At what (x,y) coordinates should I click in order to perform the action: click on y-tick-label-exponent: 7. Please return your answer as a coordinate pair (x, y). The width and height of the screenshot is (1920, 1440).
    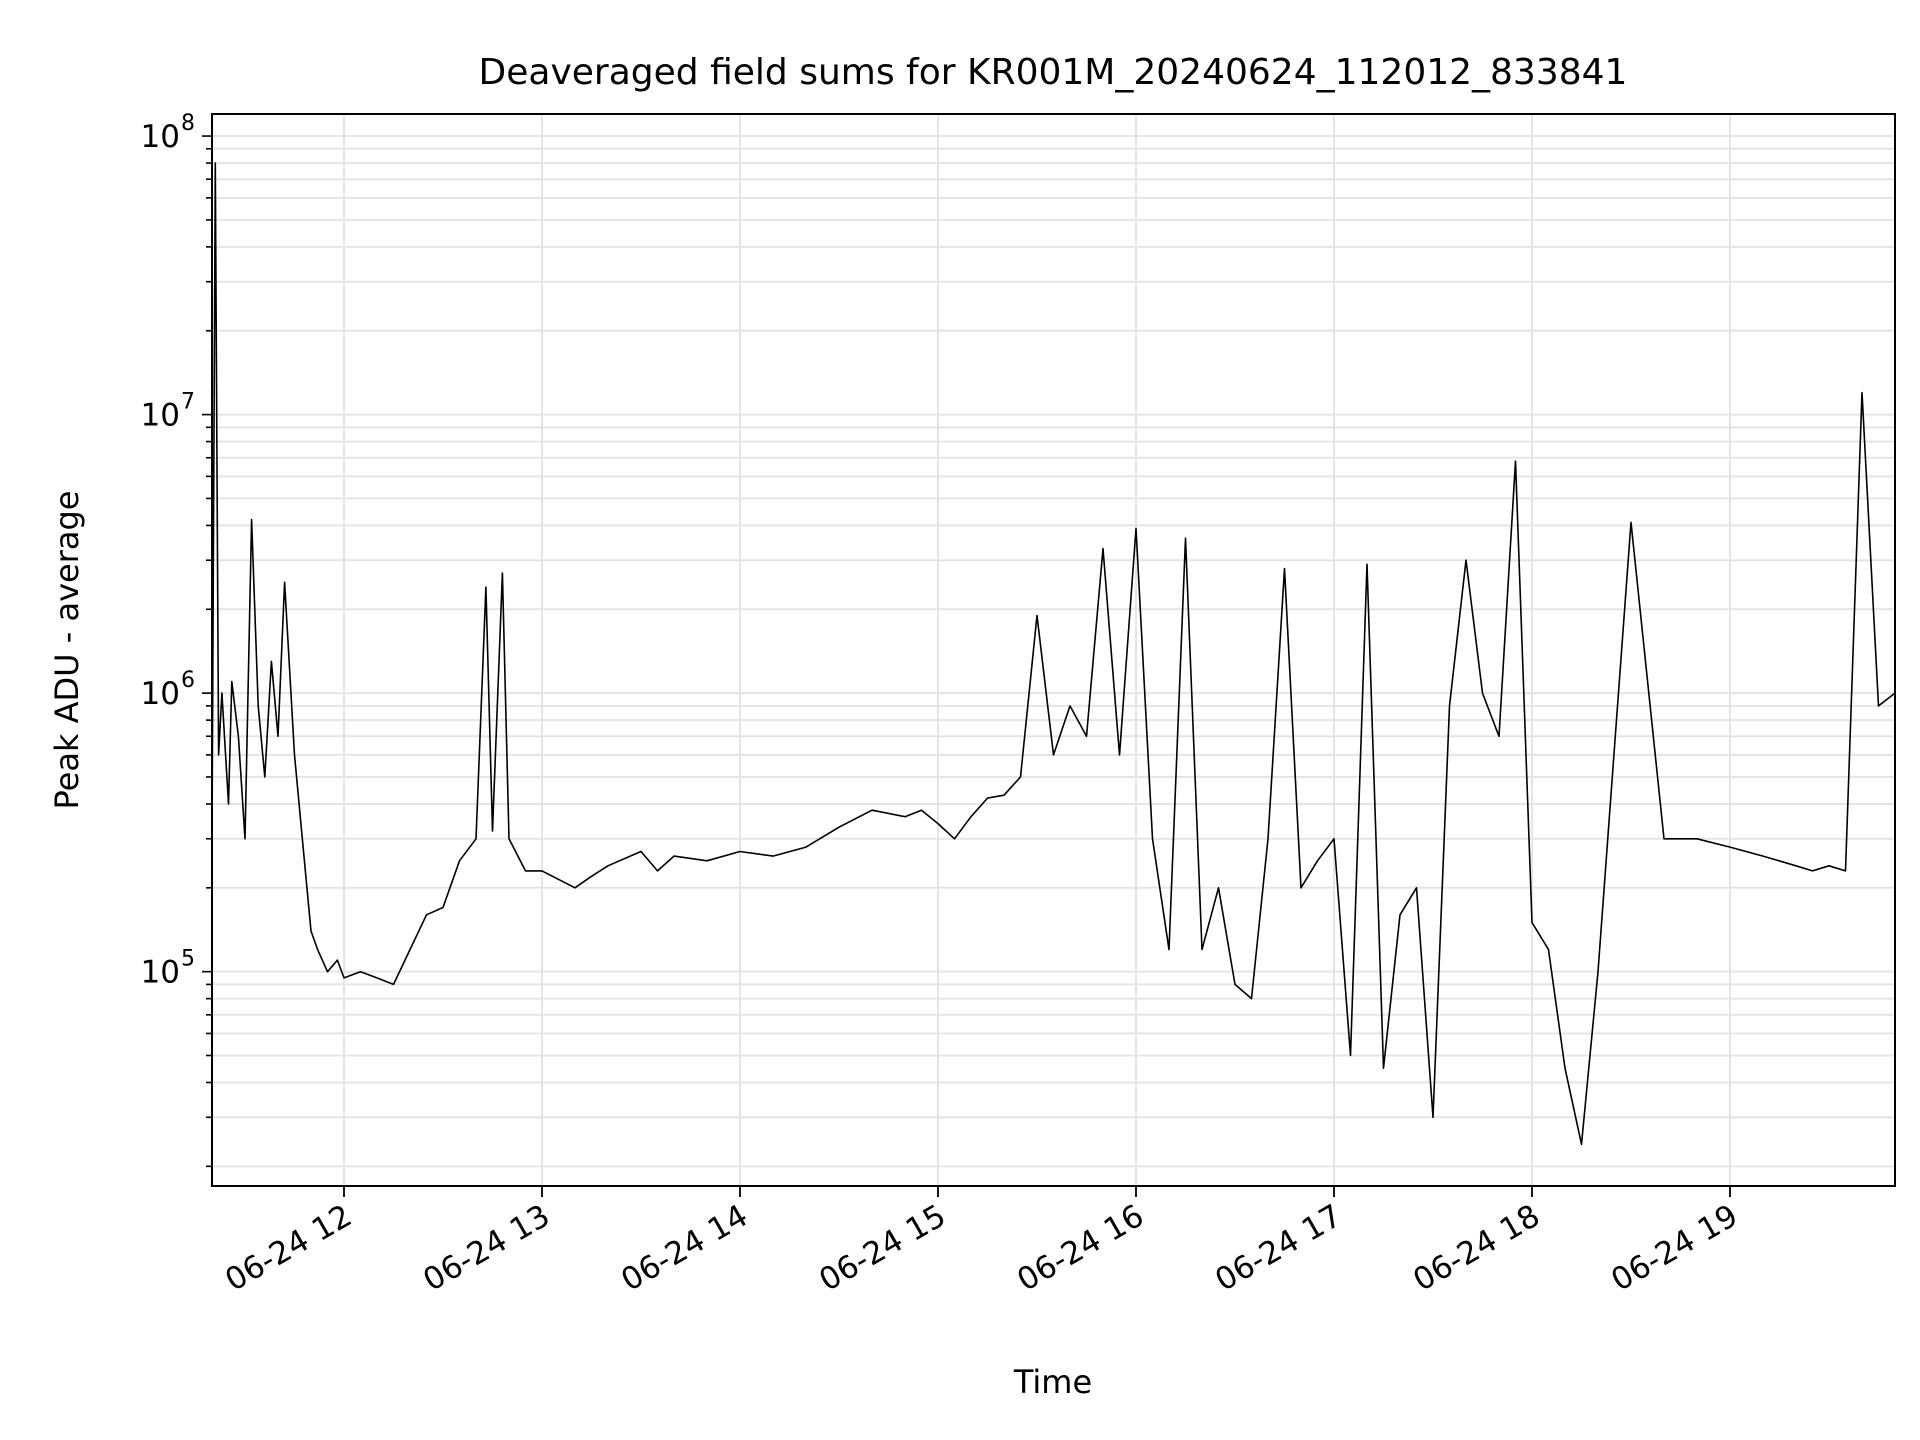
    Looking at the image, I should click on (188, 402).